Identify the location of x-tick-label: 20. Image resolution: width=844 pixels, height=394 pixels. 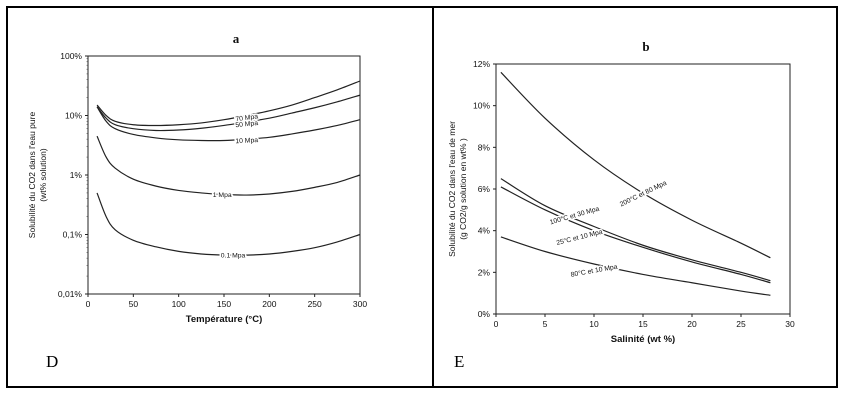
(692, 324).